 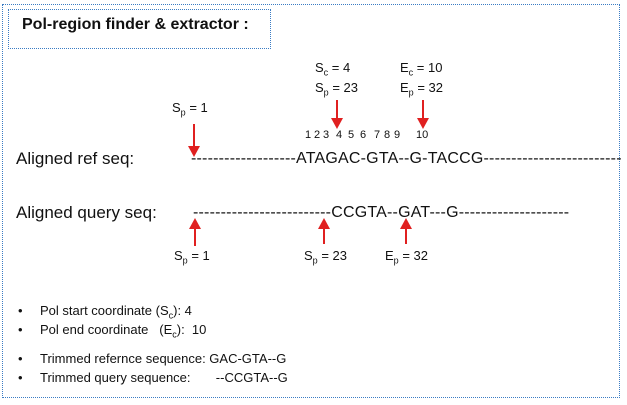 I want to click on query-seq-label: Aligned query seq:, so click(x=86, y=212).